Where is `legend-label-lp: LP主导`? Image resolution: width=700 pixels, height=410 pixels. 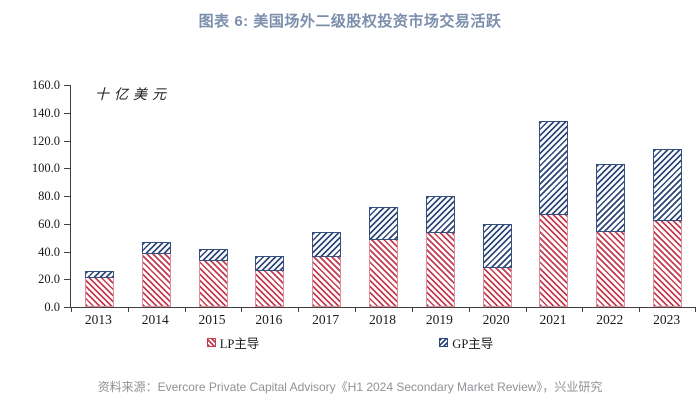 legend-label-lp: LP主导 is located at coordinates (239, 344).